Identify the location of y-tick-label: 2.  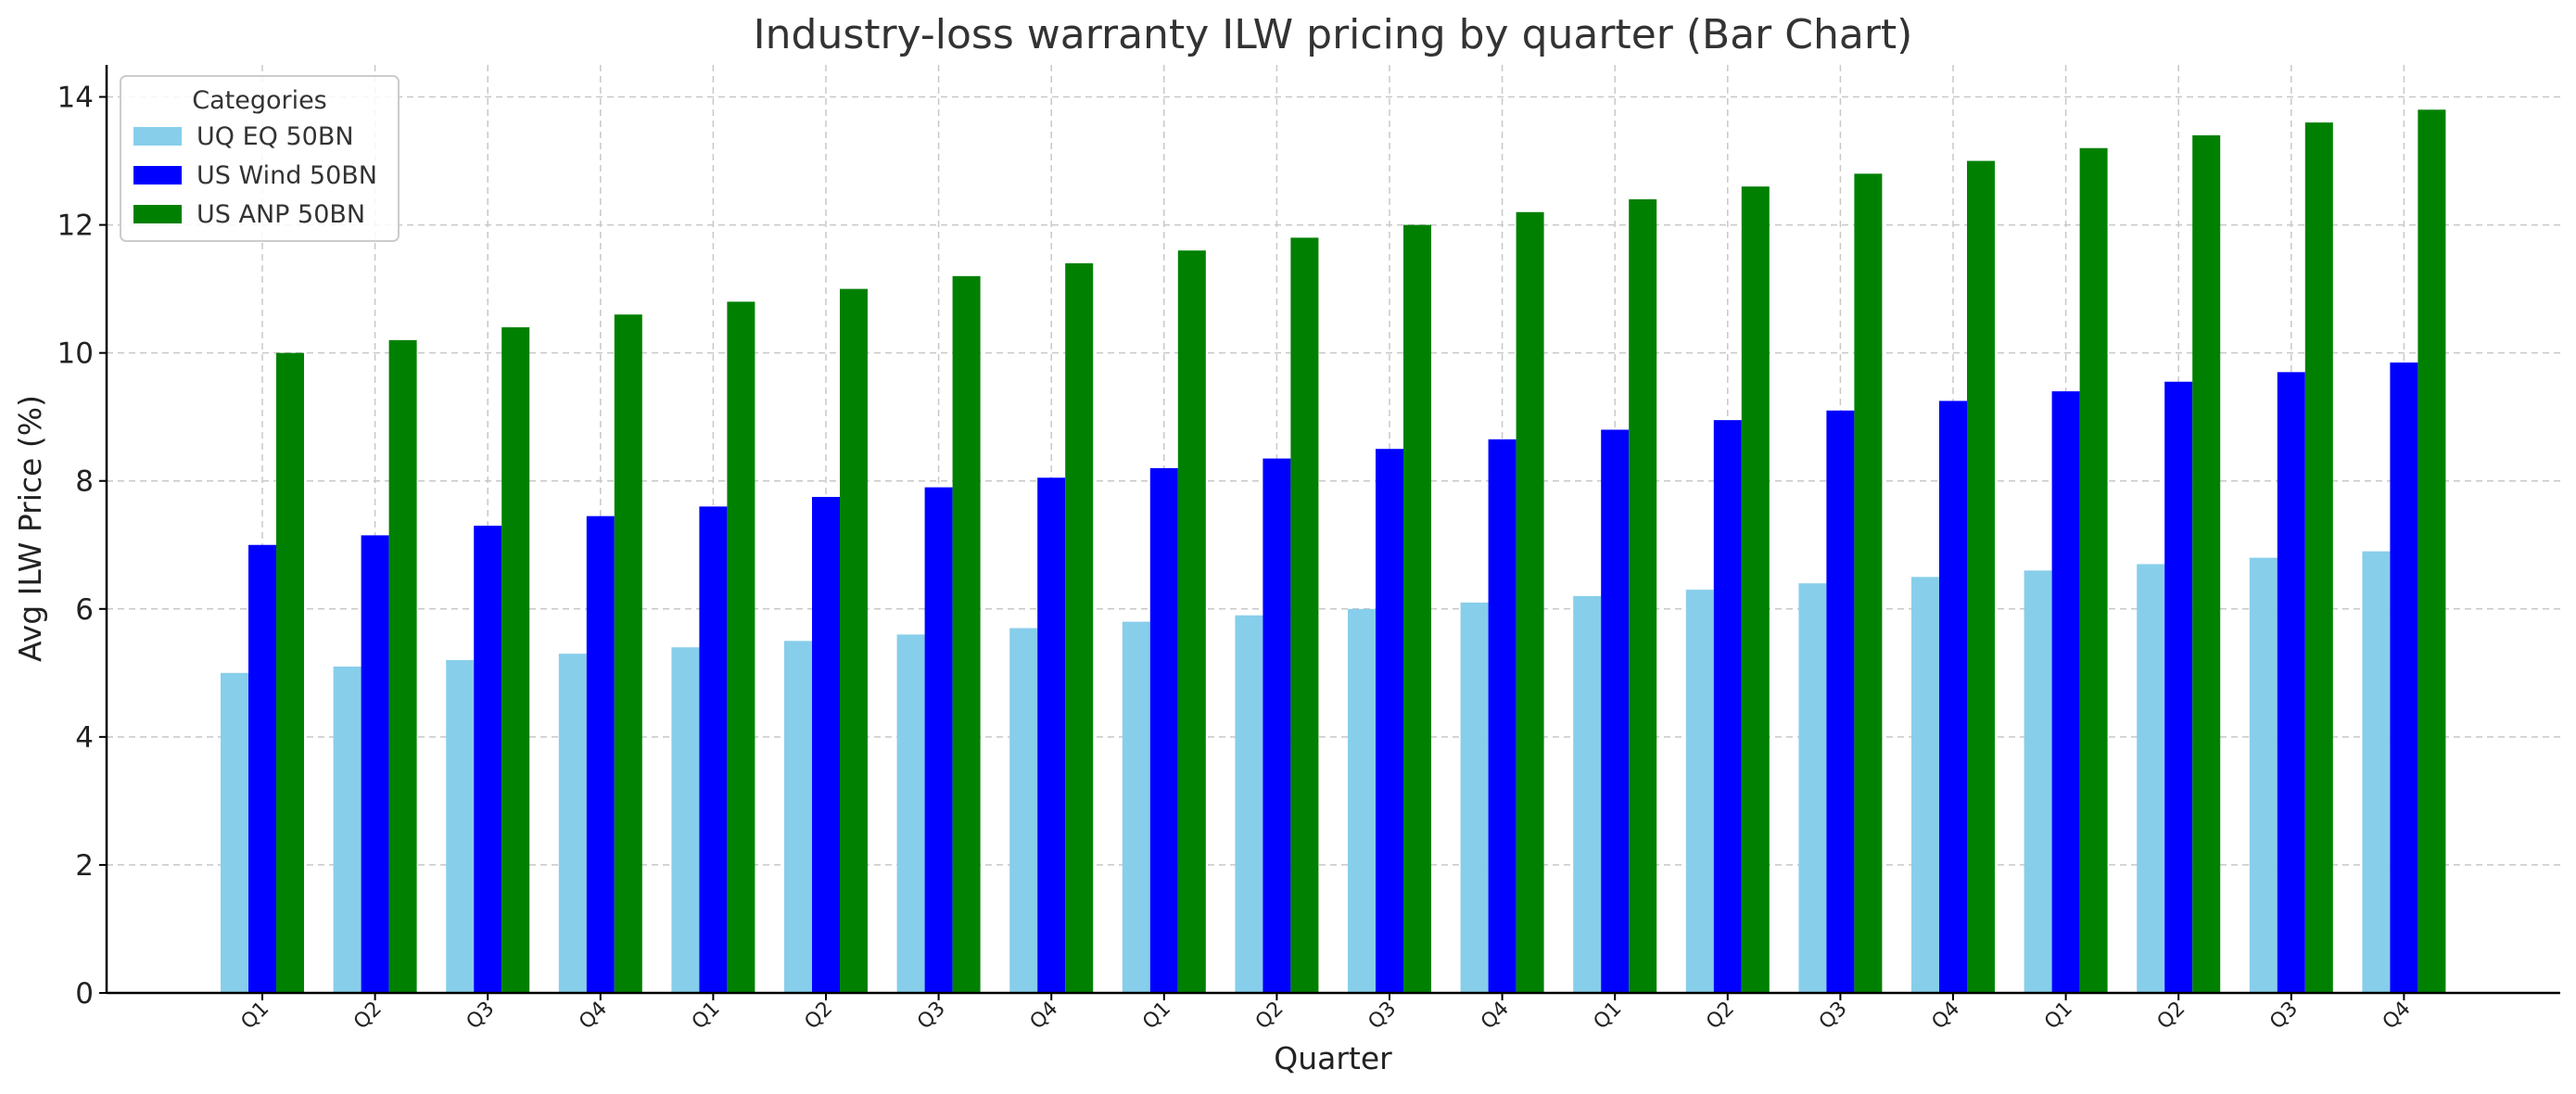
(84, 866).